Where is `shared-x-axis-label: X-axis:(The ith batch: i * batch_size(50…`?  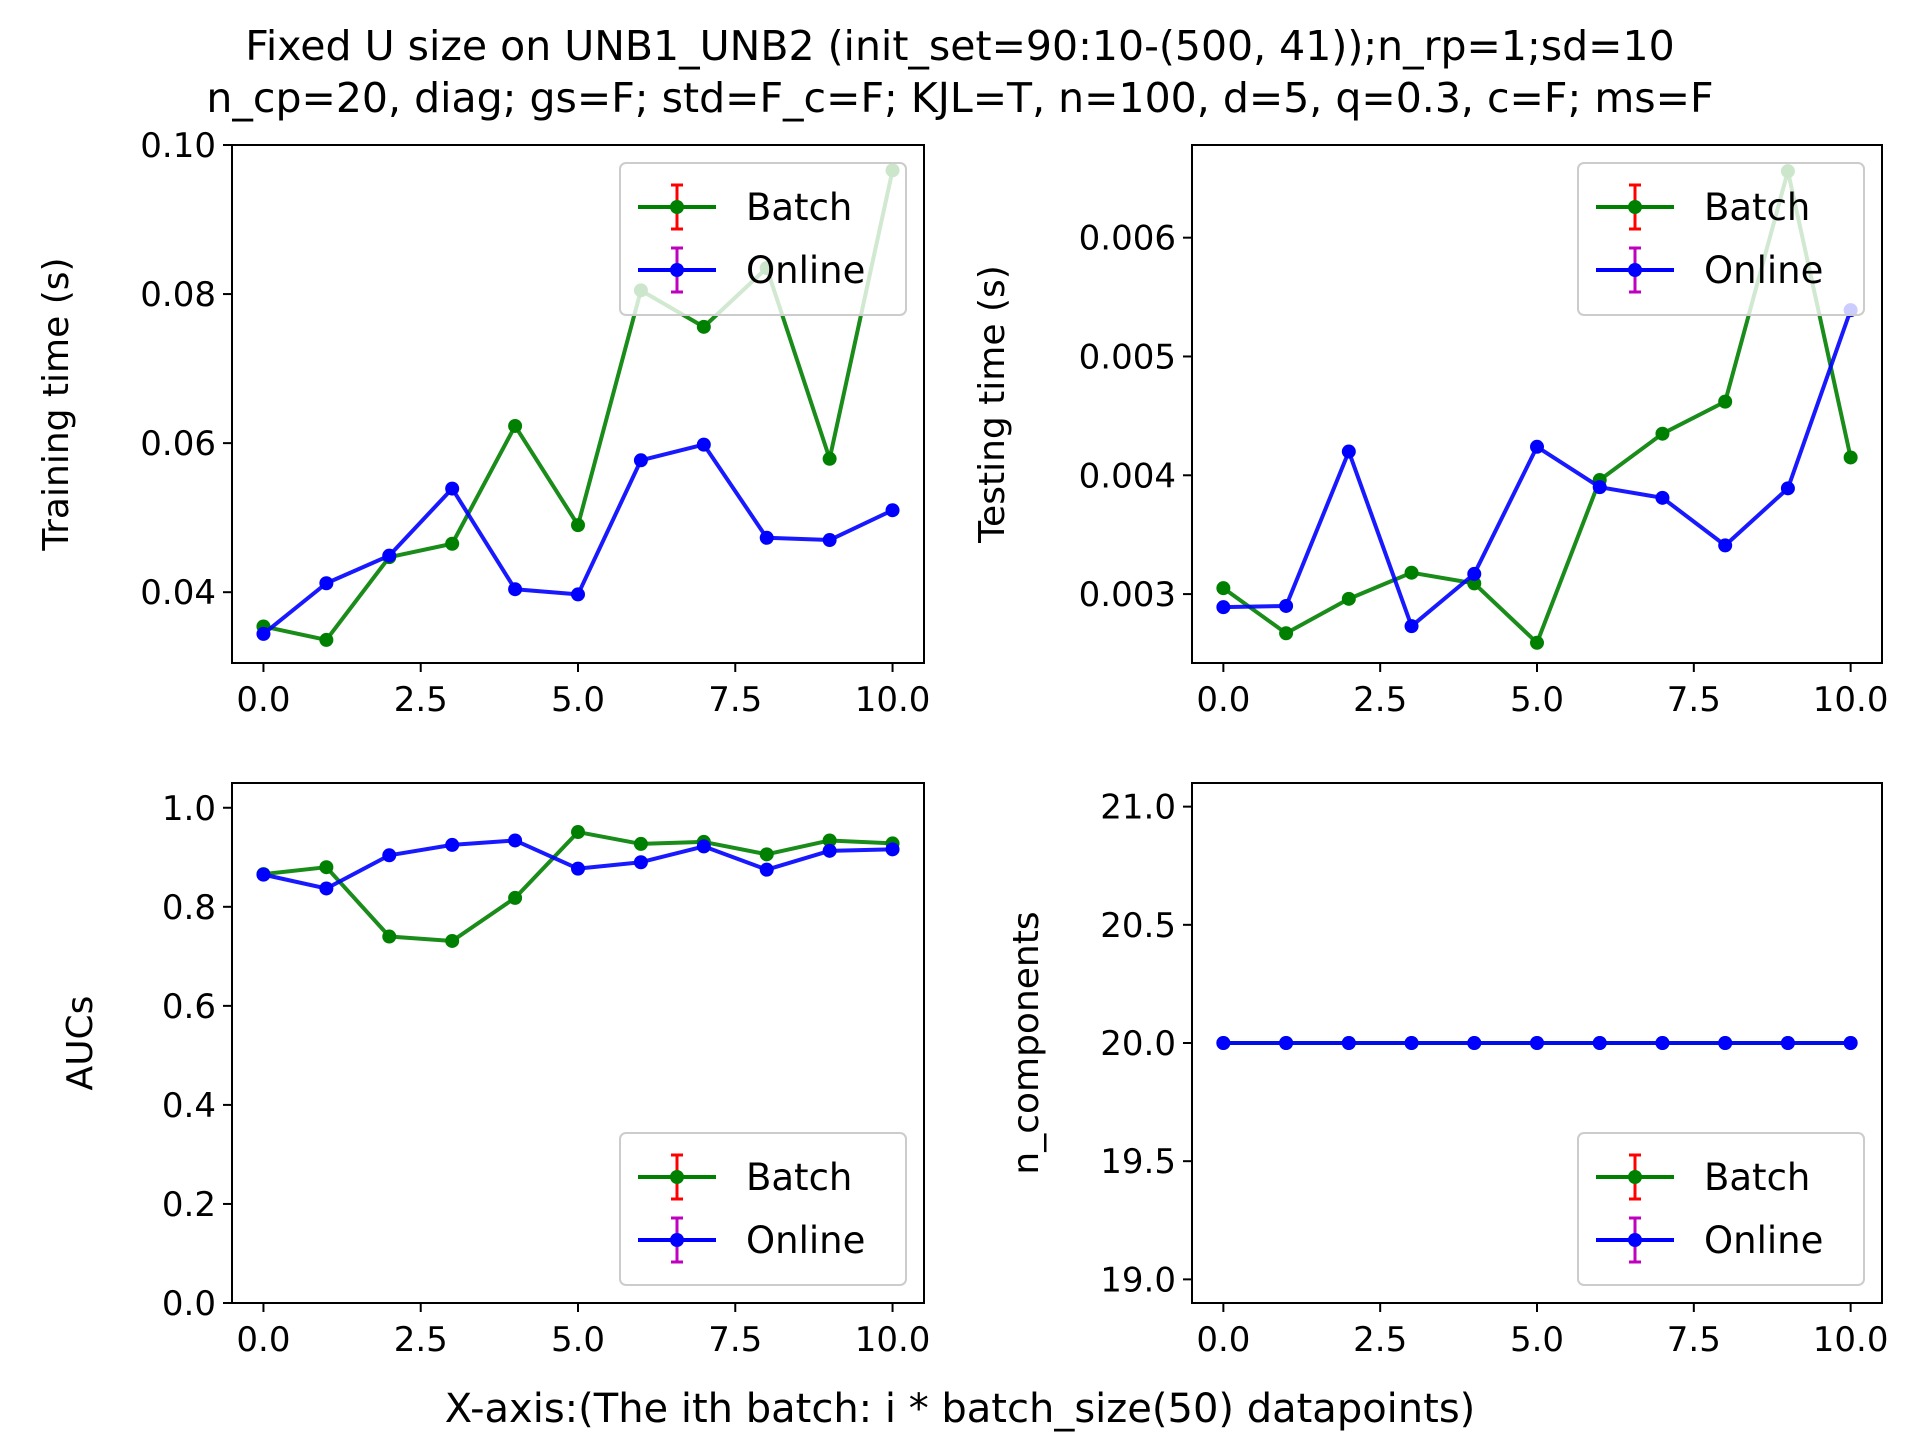 shared-x-axis-label: X-axis:(The ith batch: i * batch_size(50… is located at coordinates (960, 1409).